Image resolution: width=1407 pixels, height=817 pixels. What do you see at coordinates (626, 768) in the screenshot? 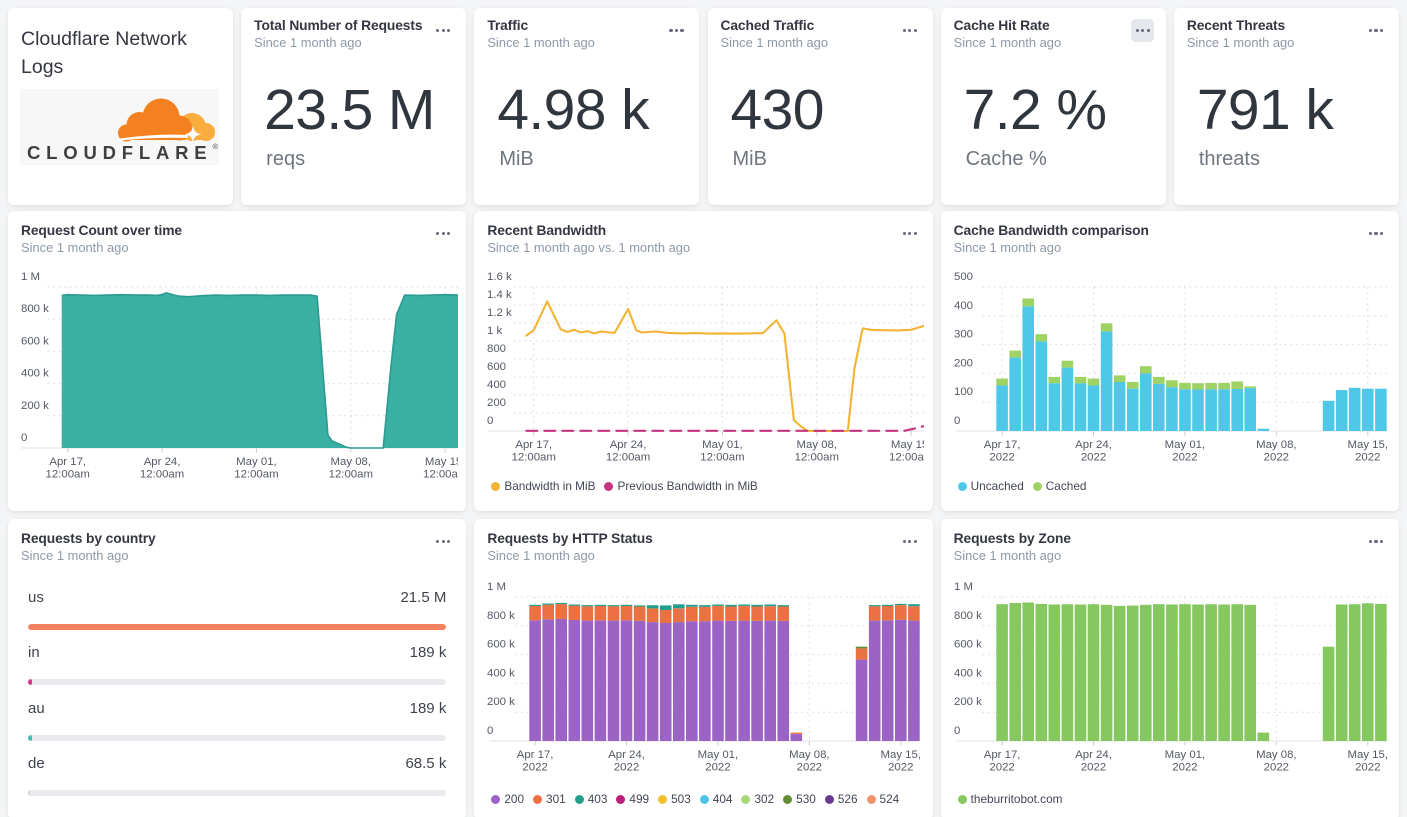
I see `x-axis-label: 2022` at bounding box center [626, 768].